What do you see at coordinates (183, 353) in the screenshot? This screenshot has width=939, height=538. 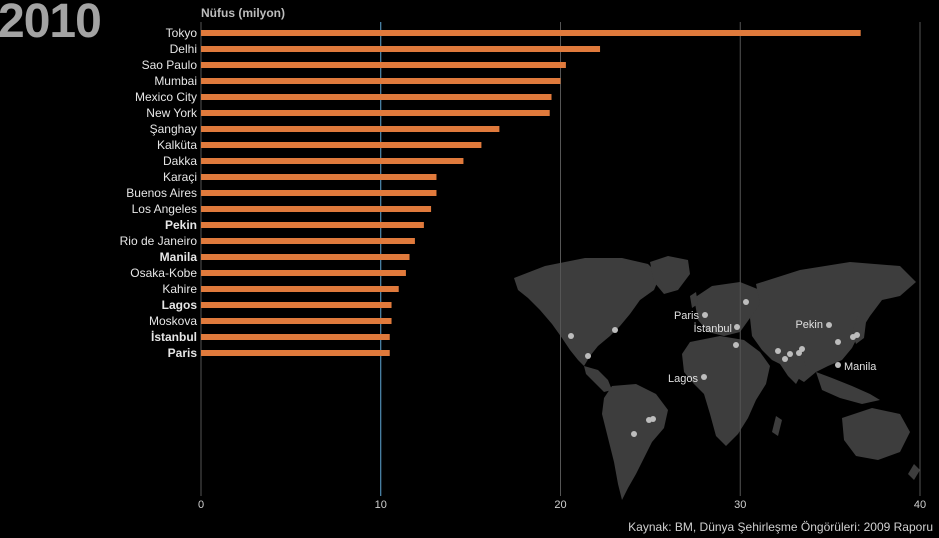 I see `category-label: Paris` at bounding box center [183, 353].